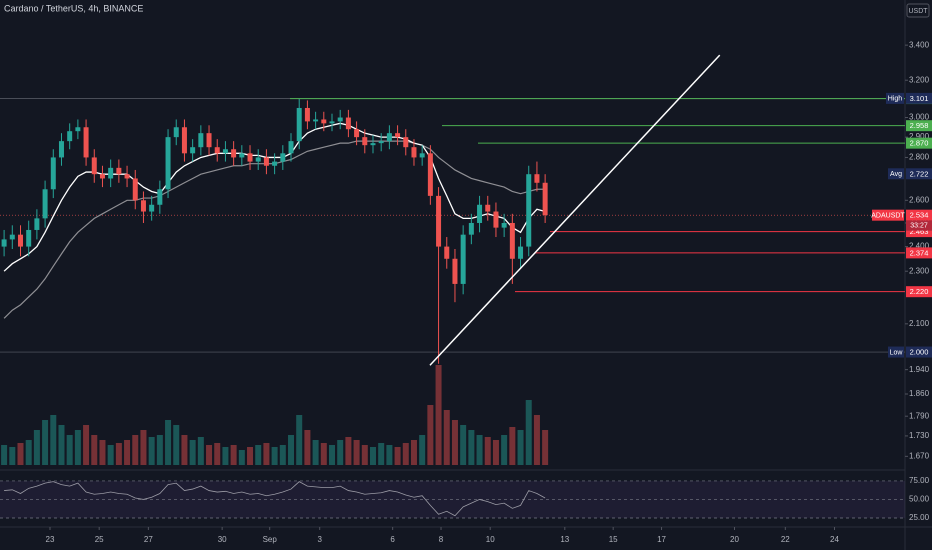 The width and height of the screenshot is (932, 550). I want to click on x-tick-label: 27, so click(148, 539).